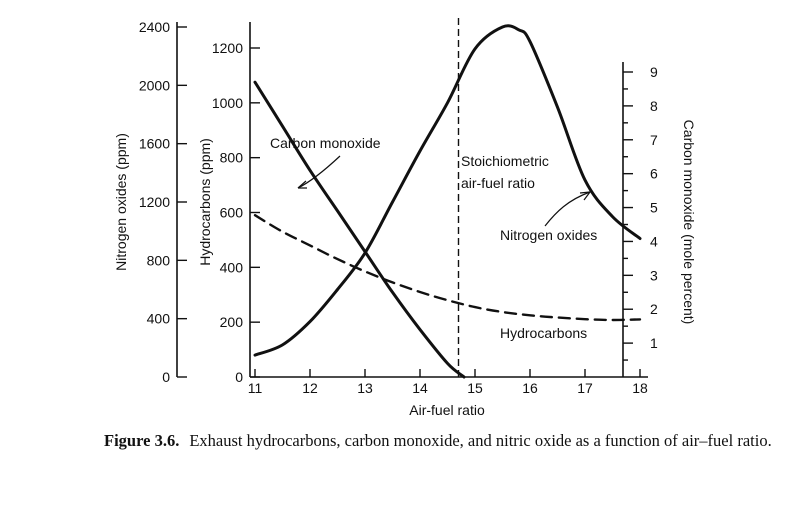  Describe the element at coordinates (447, 410) in the screenshot. I see `x-axis-title: Air-fuel ratio` at that location.